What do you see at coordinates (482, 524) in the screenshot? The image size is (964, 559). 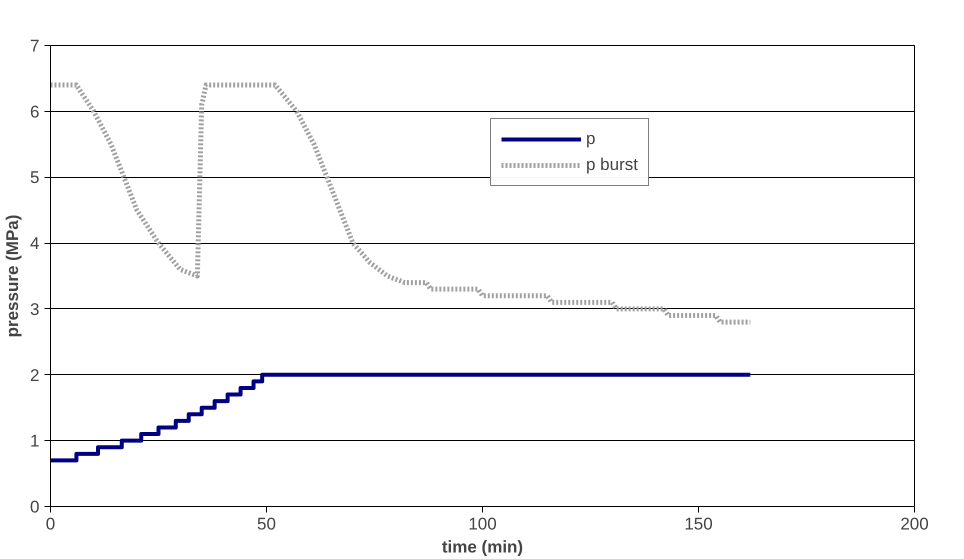 I see `x-tick-label: 100` at bounding box center [482, 524].